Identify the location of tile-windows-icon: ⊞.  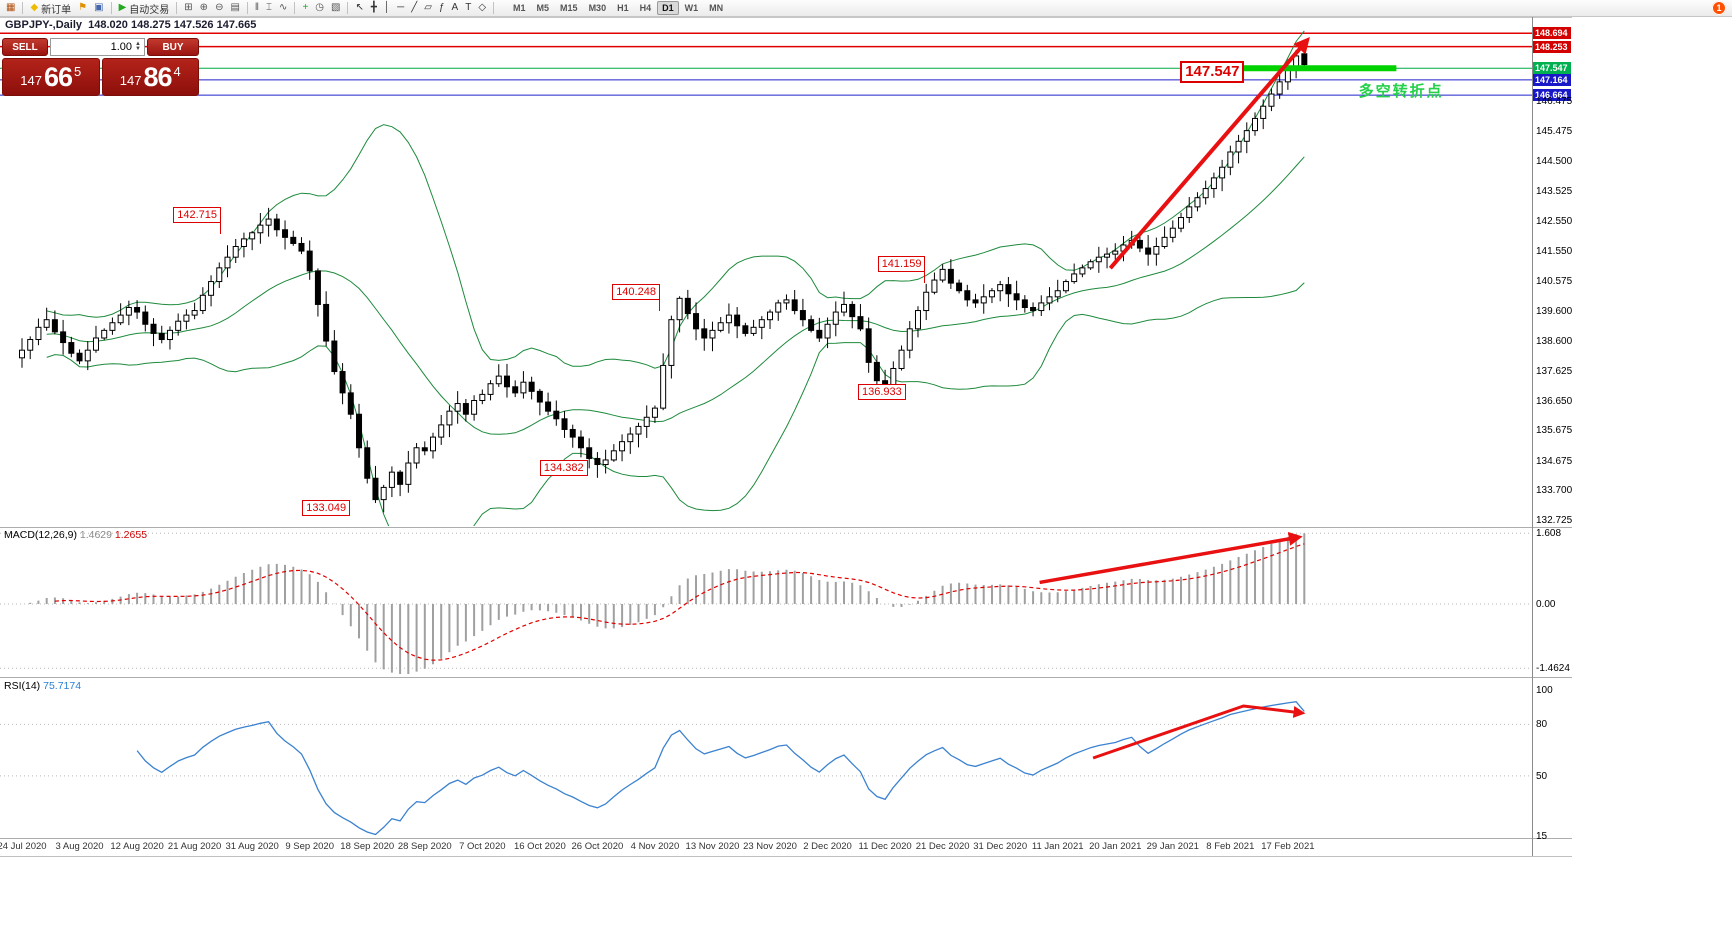
(188, 7).